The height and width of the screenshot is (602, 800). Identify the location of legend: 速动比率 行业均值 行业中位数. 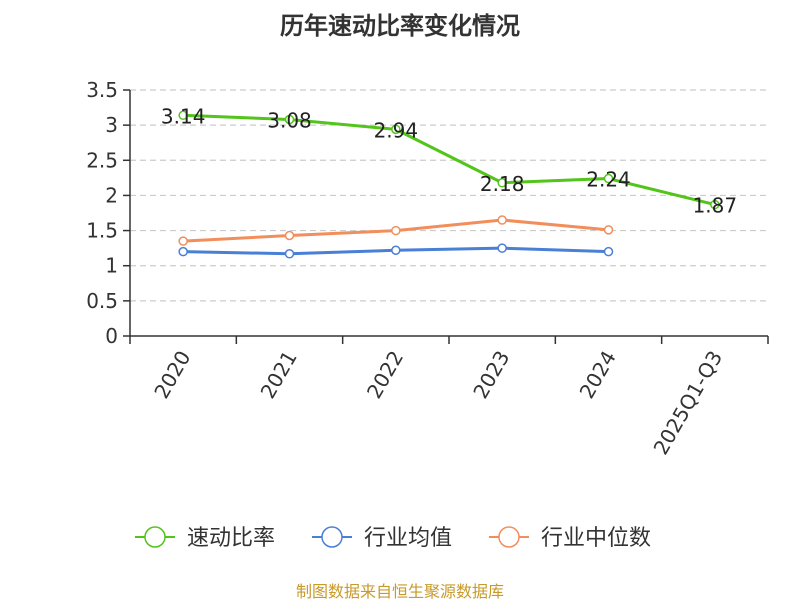
(393, 538).